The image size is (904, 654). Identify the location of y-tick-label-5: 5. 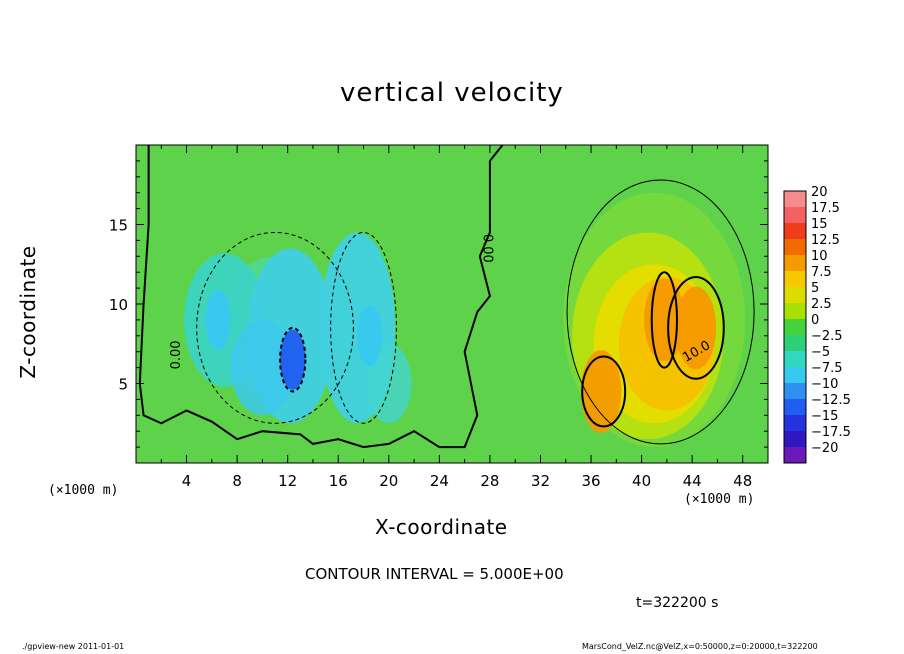
(123, 385).